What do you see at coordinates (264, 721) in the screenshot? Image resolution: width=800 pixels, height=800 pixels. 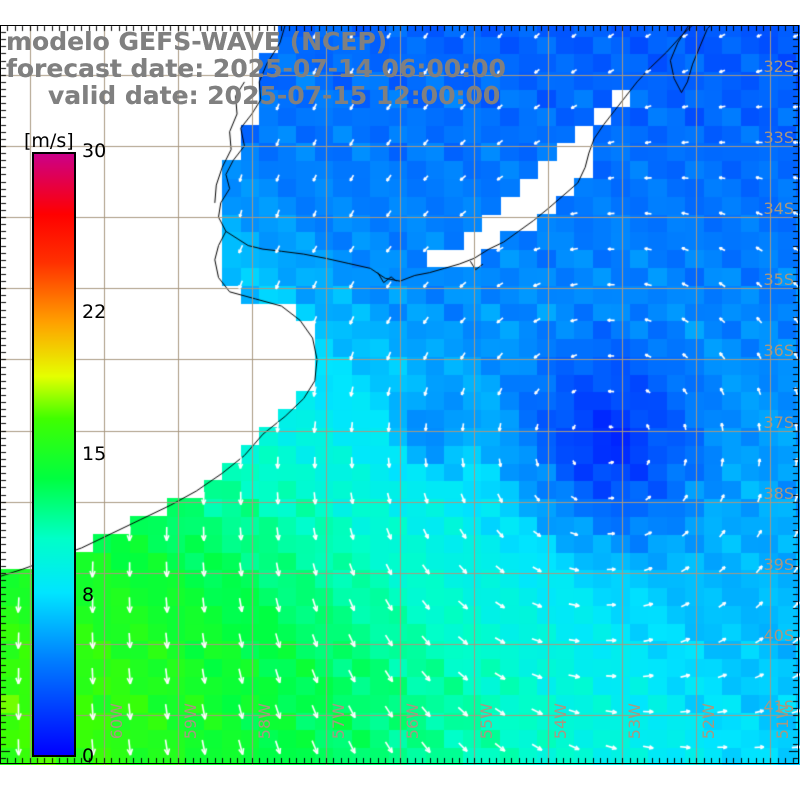 I see `lon-label-58W: 58W` at bounding box center [264, 721].